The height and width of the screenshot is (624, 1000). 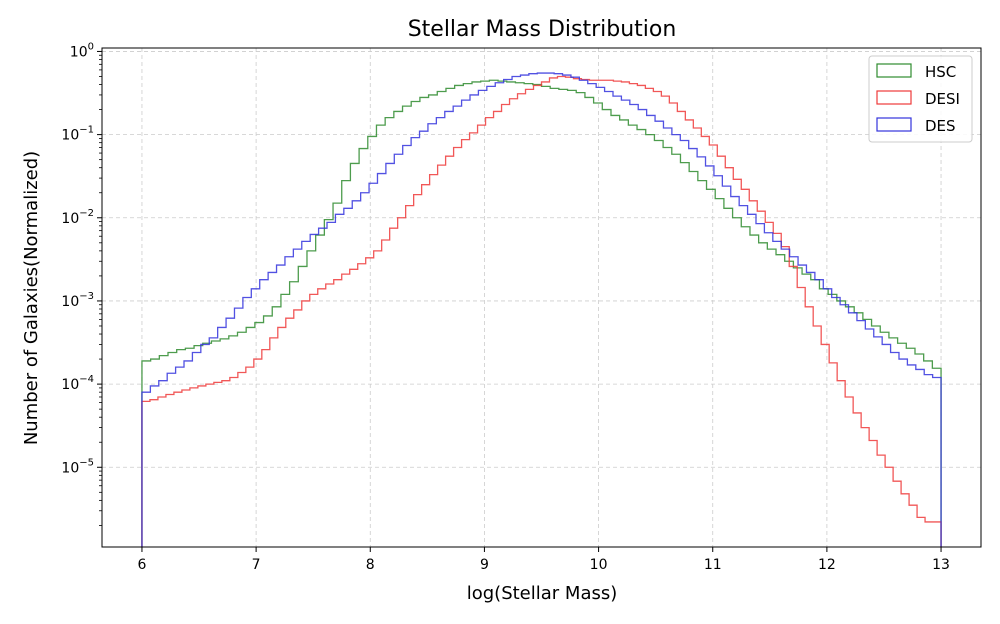 I want to click on y-tick-exponent: −2, so click(x=86, y=213).